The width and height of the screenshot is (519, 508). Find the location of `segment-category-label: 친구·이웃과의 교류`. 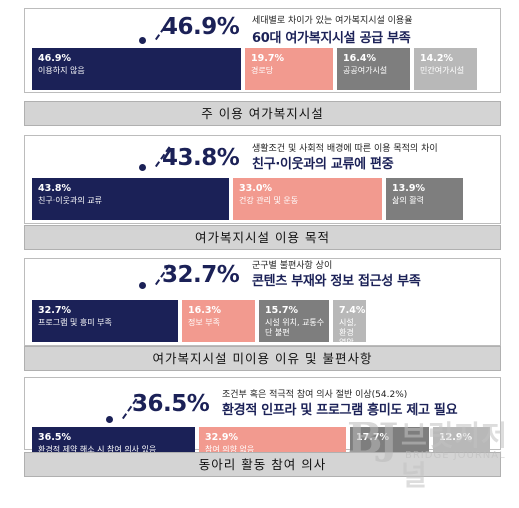

segment-category-label: 친구·이웃과의 교류 is located at coordinates (70, 200).